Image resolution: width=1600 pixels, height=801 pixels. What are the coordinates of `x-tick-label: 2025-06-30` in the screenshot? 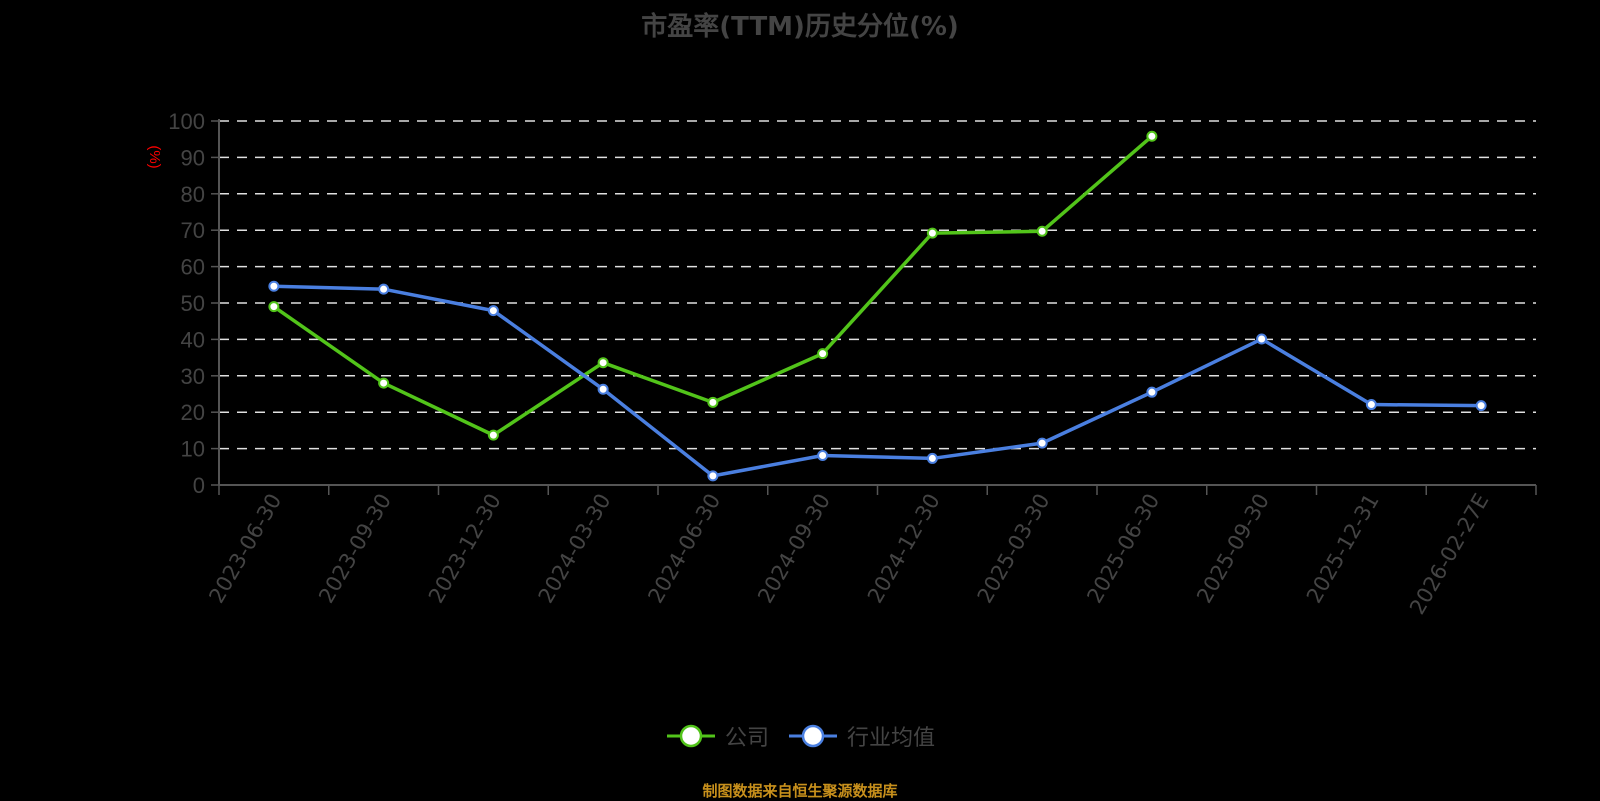 It's located at (1123, 549).